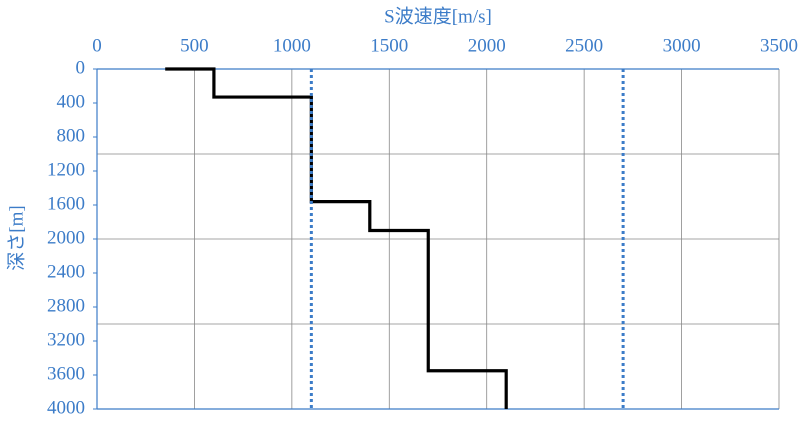 This screenshot has width=810, height=426. I want to click on y-tick-label: 1200, so click(66, 169).